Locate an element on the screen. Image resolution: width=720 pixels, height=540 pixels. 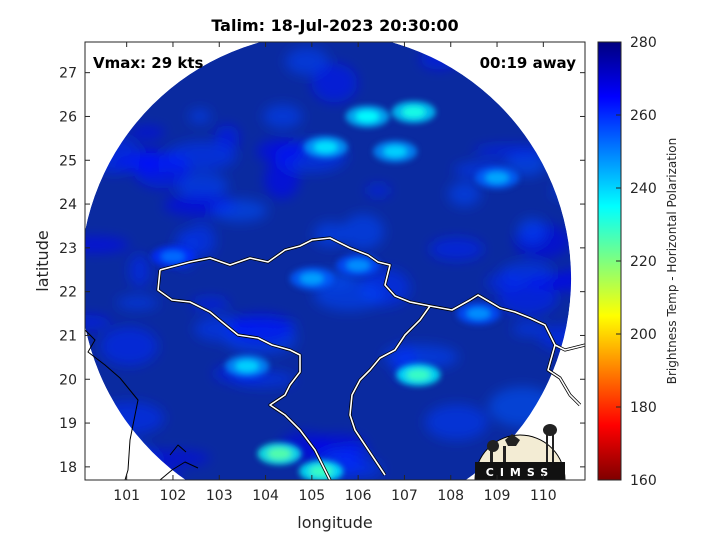
y-tick-label: 25 is located at coordinates (68, 161).